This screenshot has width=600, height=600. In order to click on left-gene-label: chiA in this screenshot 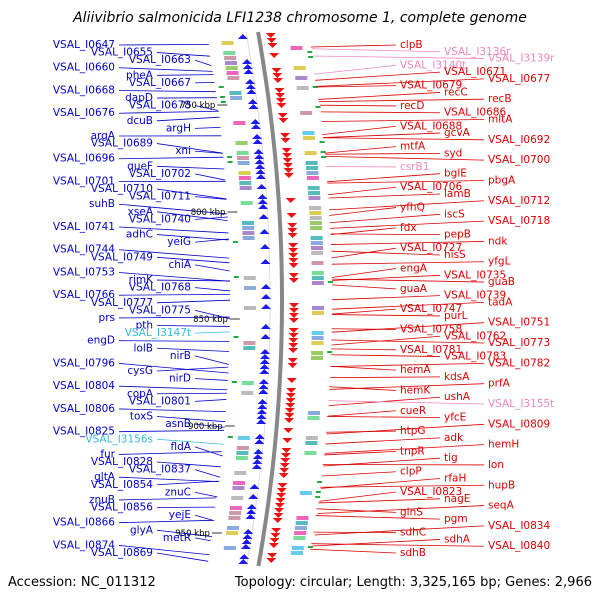, I will do `click(179, 265)`.